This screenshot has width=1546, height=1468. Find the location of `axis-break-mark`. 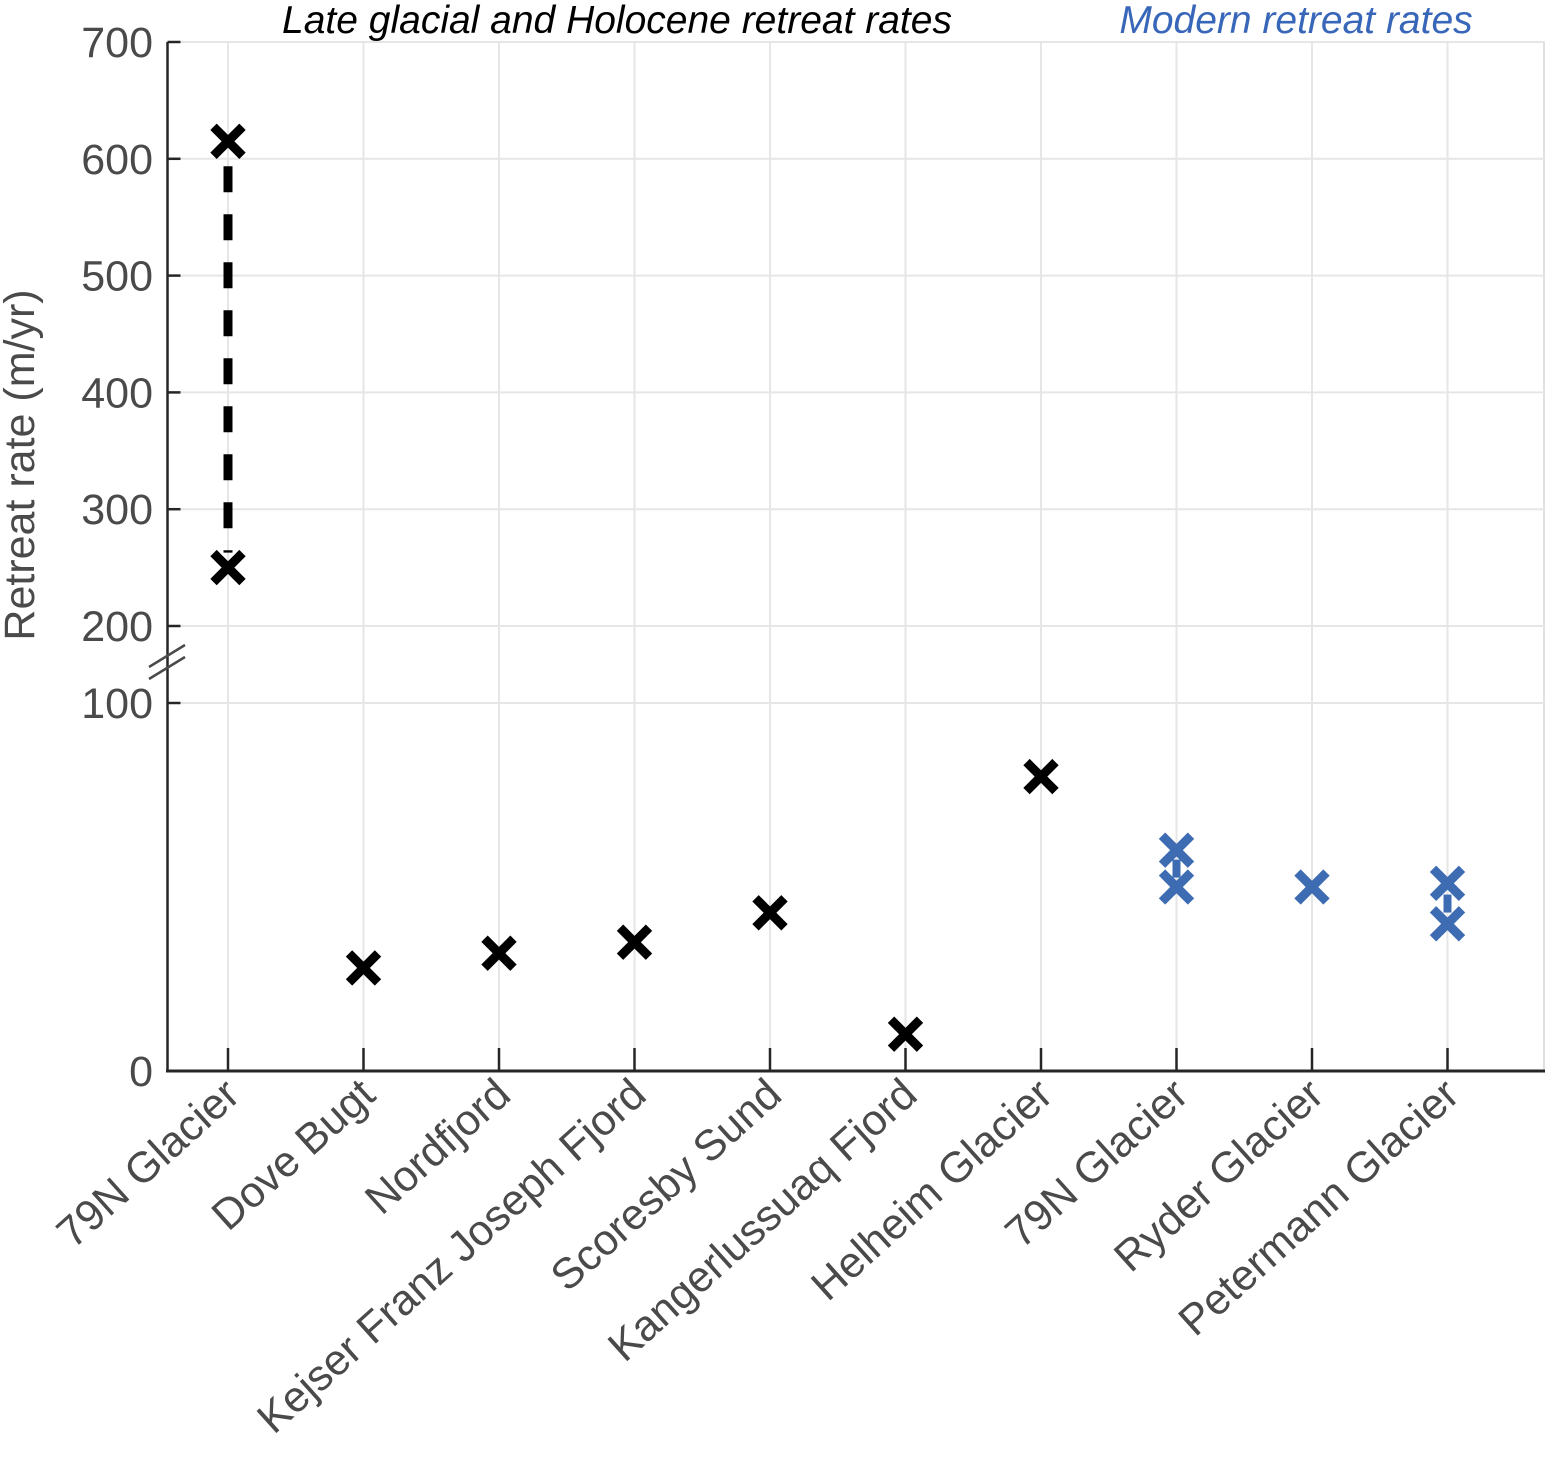

axis-break-mark is located at coordinates (167, 662).